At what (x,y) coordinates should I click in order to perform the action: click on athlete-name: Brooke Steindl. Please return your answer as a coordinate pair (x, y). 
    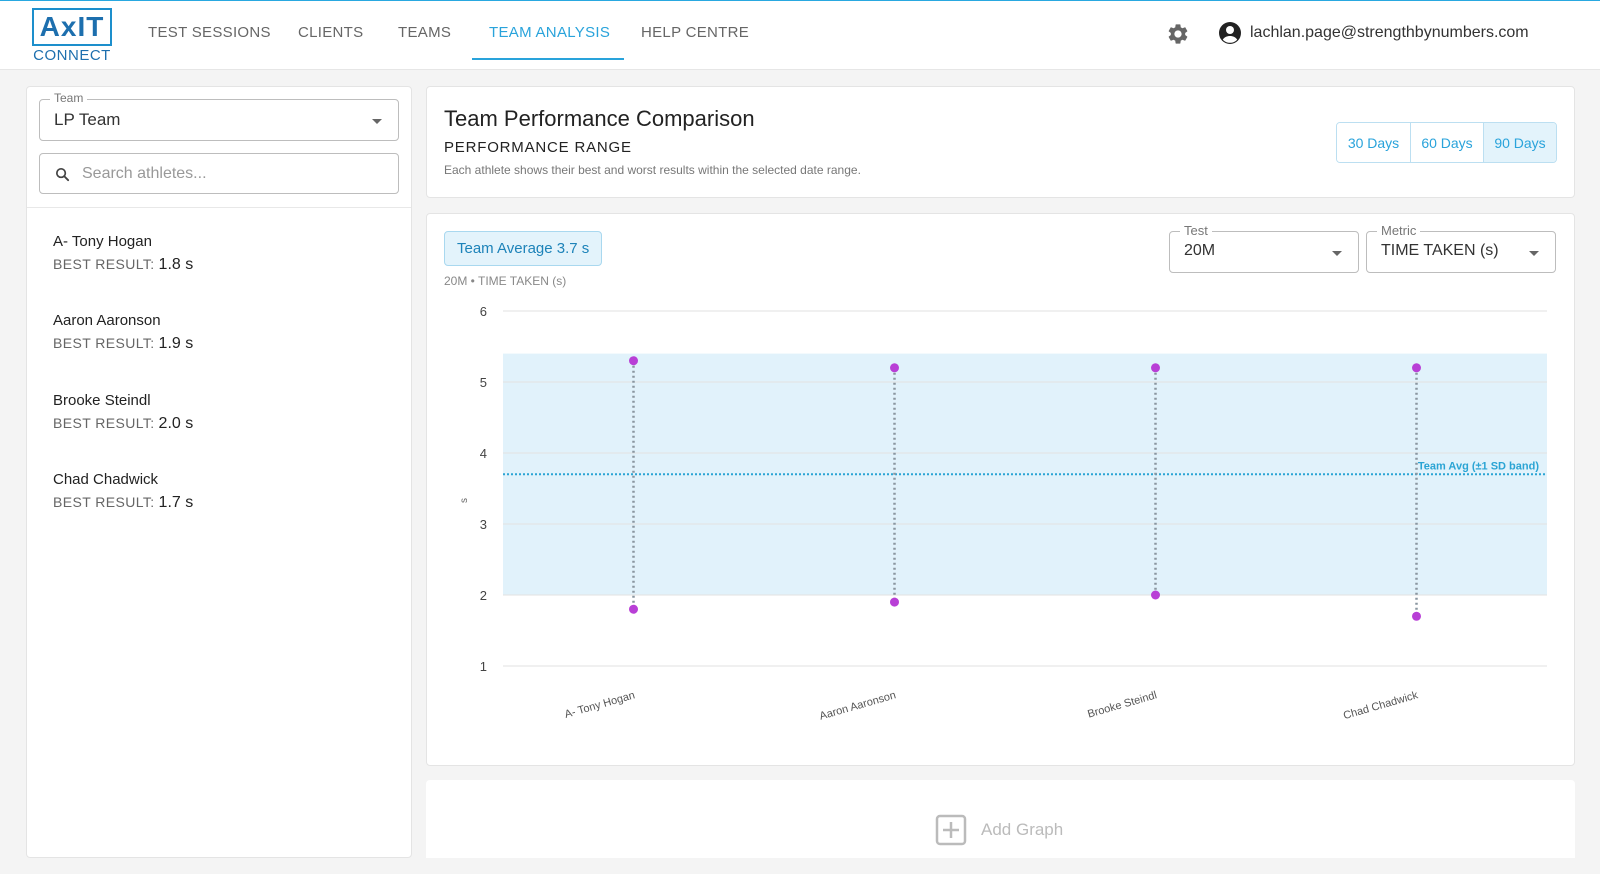
    Looking at the image, I should click on (102, 400).